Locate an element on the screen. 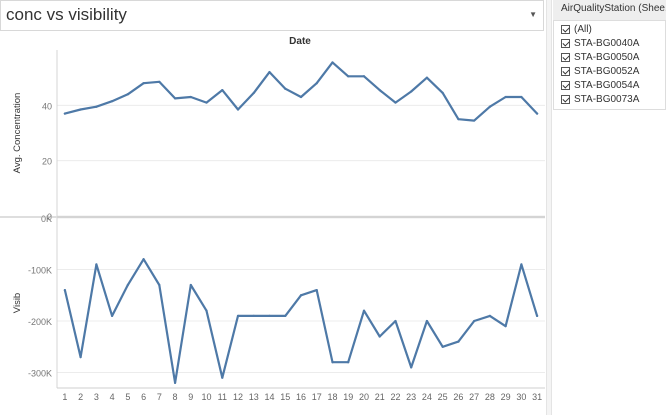 This screenshot has width=666, height=415. x-tick-label: 1 is located at coordinates (64, 397).